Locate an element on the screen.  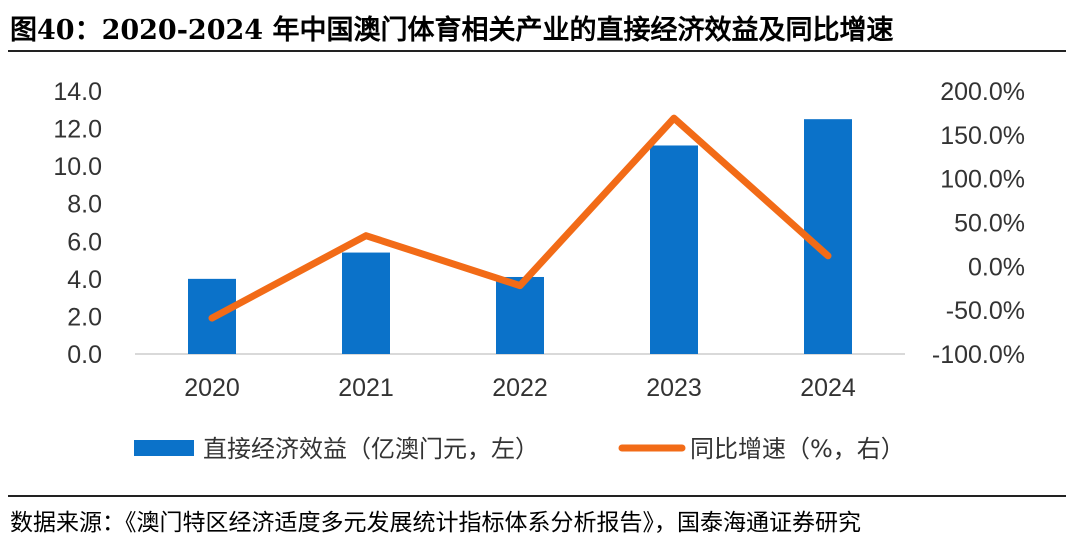
left-y-tick-label: 0.0 is located at coordinates (84, 355).